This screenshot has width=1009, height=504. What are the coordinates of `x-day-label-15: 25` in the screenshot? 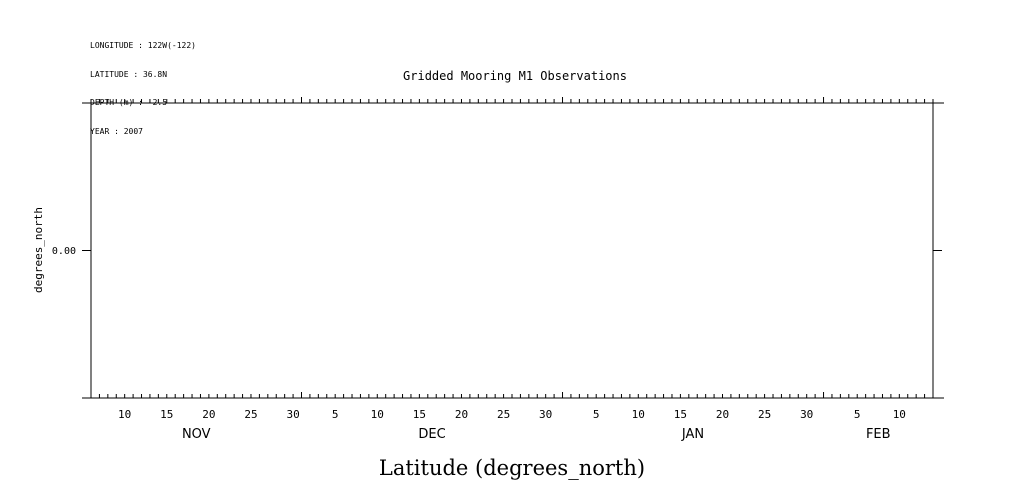 It's located at (764, 414).